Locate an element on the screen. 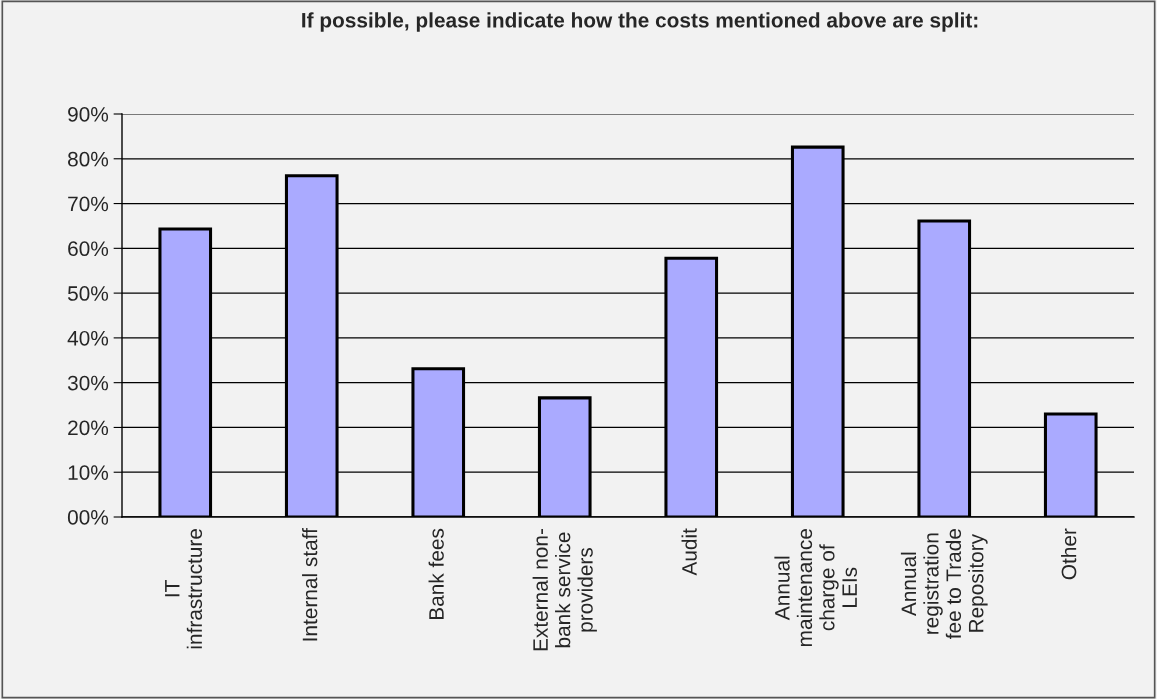 Image resolution: width=1157 pixels, height=699 pixels. y-tick-label: 20% is located at coordinates (88, 428).